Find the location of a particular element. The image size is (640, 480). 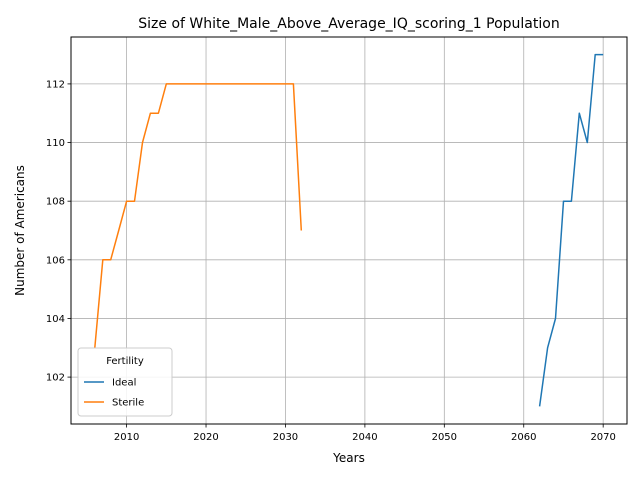

x-tick-label: 2030 is located at coordinates (285, 437).